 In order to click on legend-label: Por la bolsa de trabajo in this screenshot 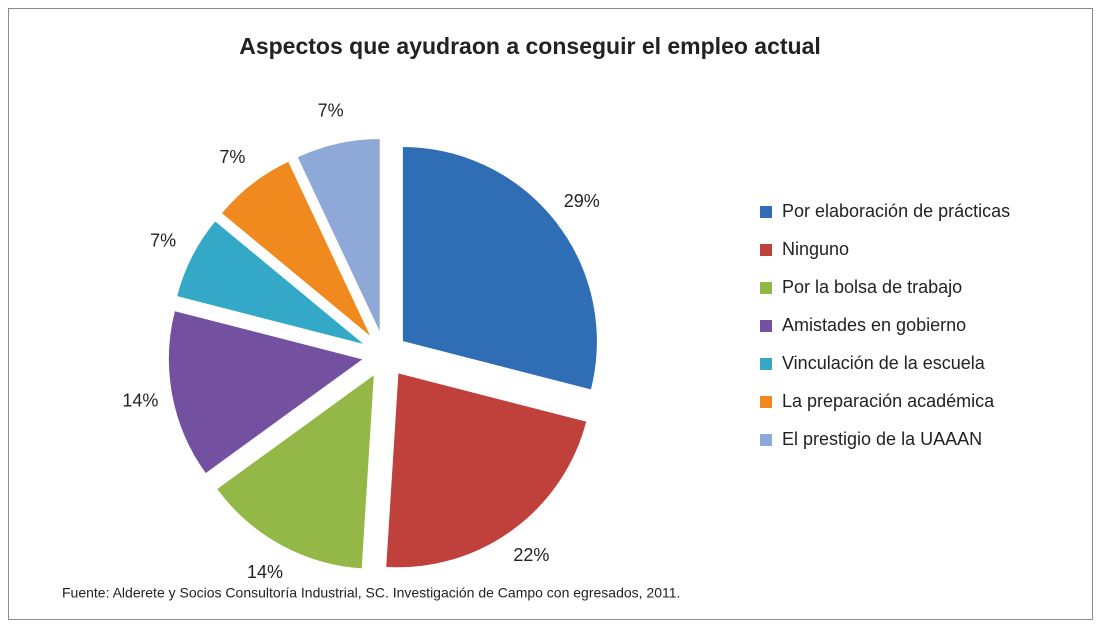, I will do `click(872, 287)`.